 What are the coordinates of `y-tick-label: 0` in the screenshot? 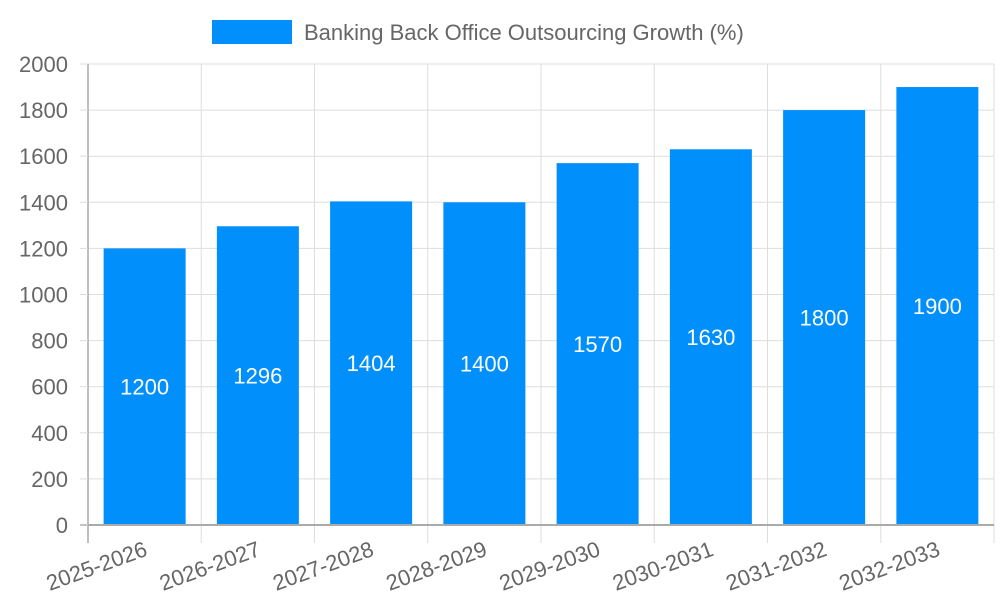 It's located at (62, 525).